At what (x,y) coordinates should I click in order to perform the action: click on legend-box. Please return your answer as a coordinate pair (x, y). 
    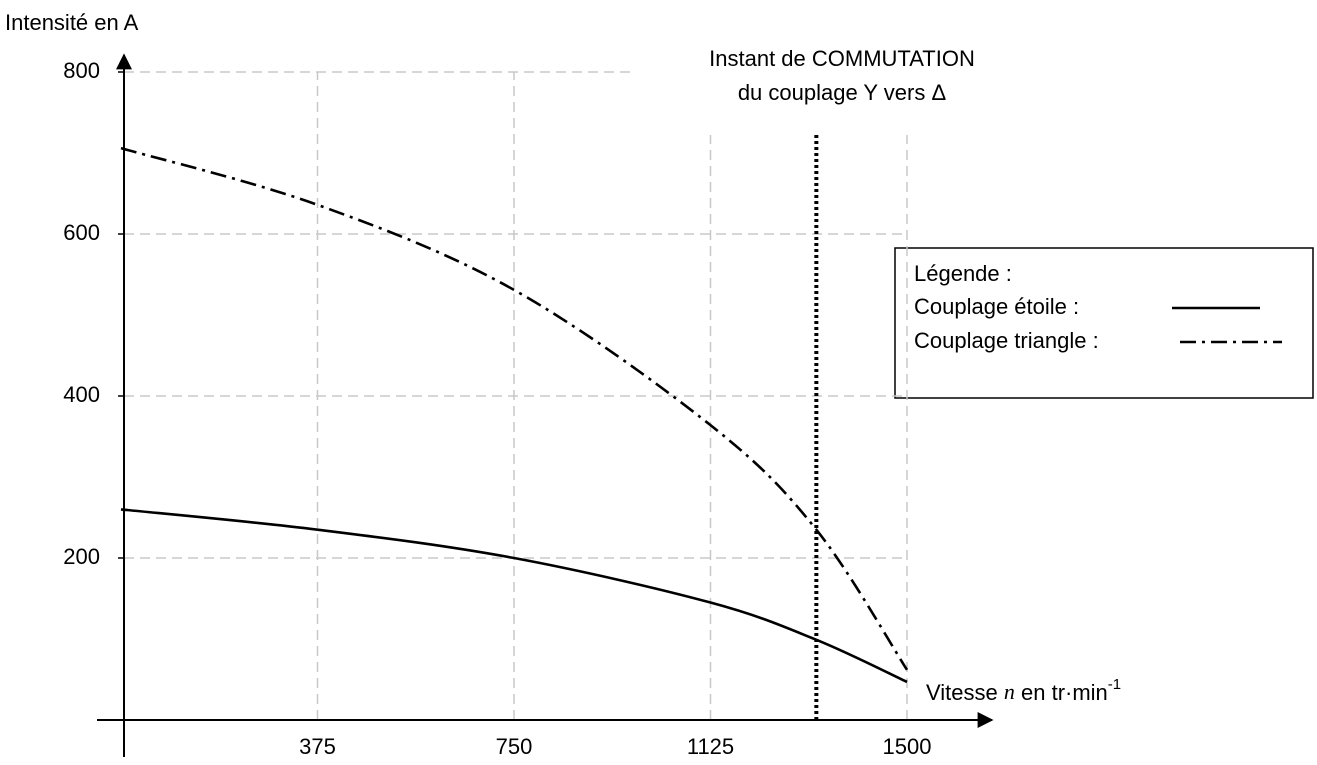
    Looking at the image, I should click on (1104, 323).